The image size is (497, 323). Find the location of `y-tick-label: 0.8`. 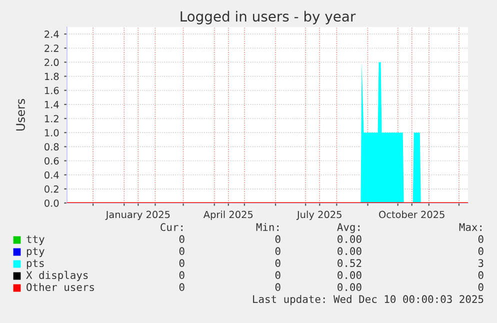

y-tick-label: 0.8 is located at coordinates (51, 147).